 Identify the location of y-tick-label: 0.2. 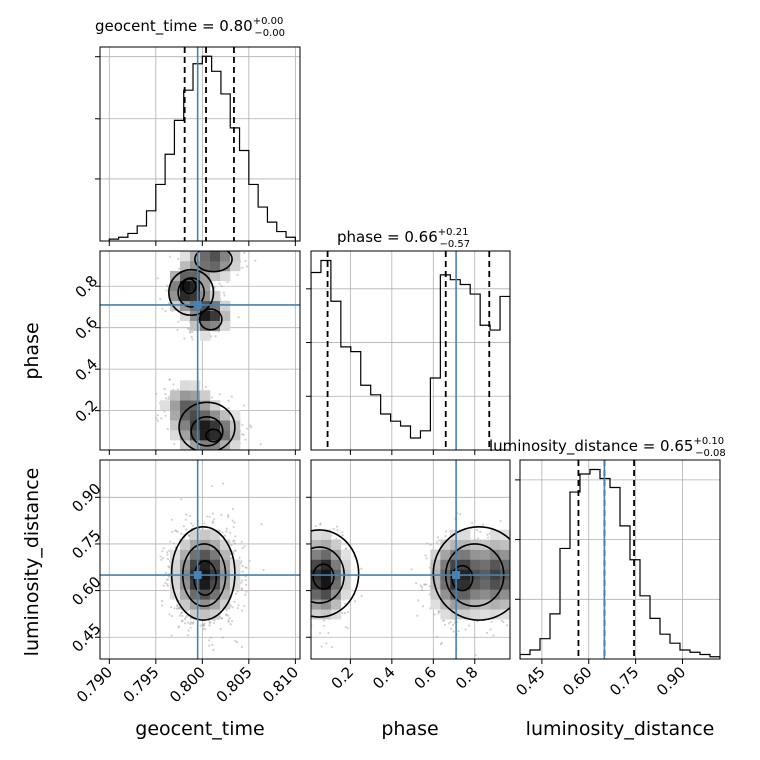
(87, 411).